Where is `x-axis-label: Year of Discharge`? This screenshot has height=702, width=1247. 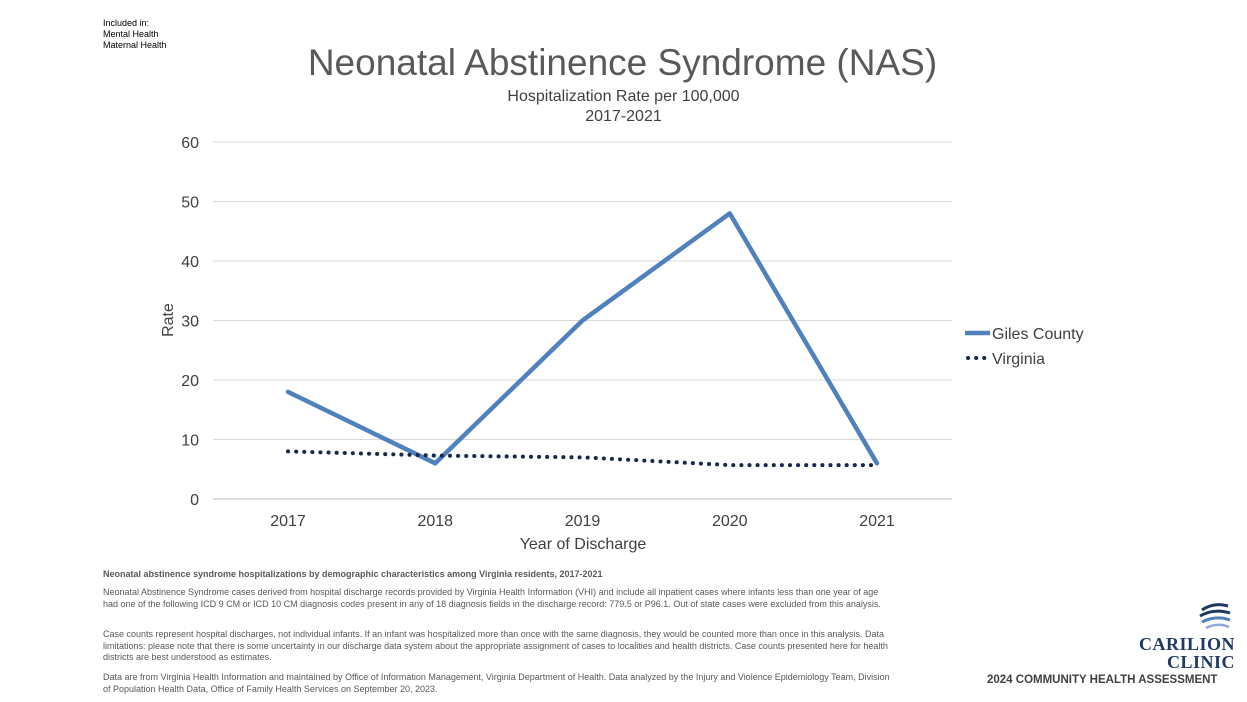
x-axis-label: Year of Discharge is located at coordinates (583, 544).